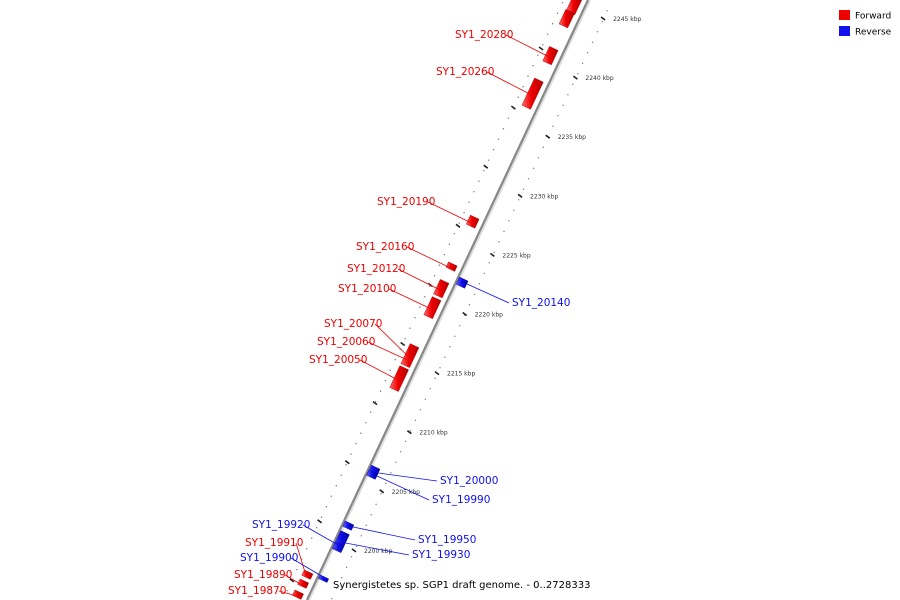  I want to click on legend-swatch-forward, so click(844, 15).